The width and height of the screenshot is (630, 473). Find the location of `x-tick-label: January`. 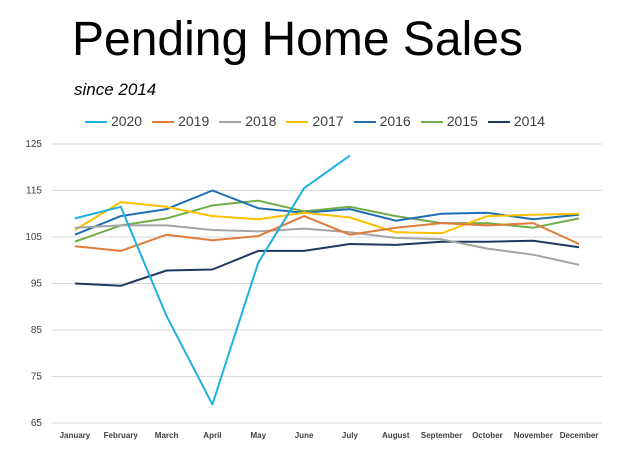

x-tick-label: January is located at coordinates (75, 435).